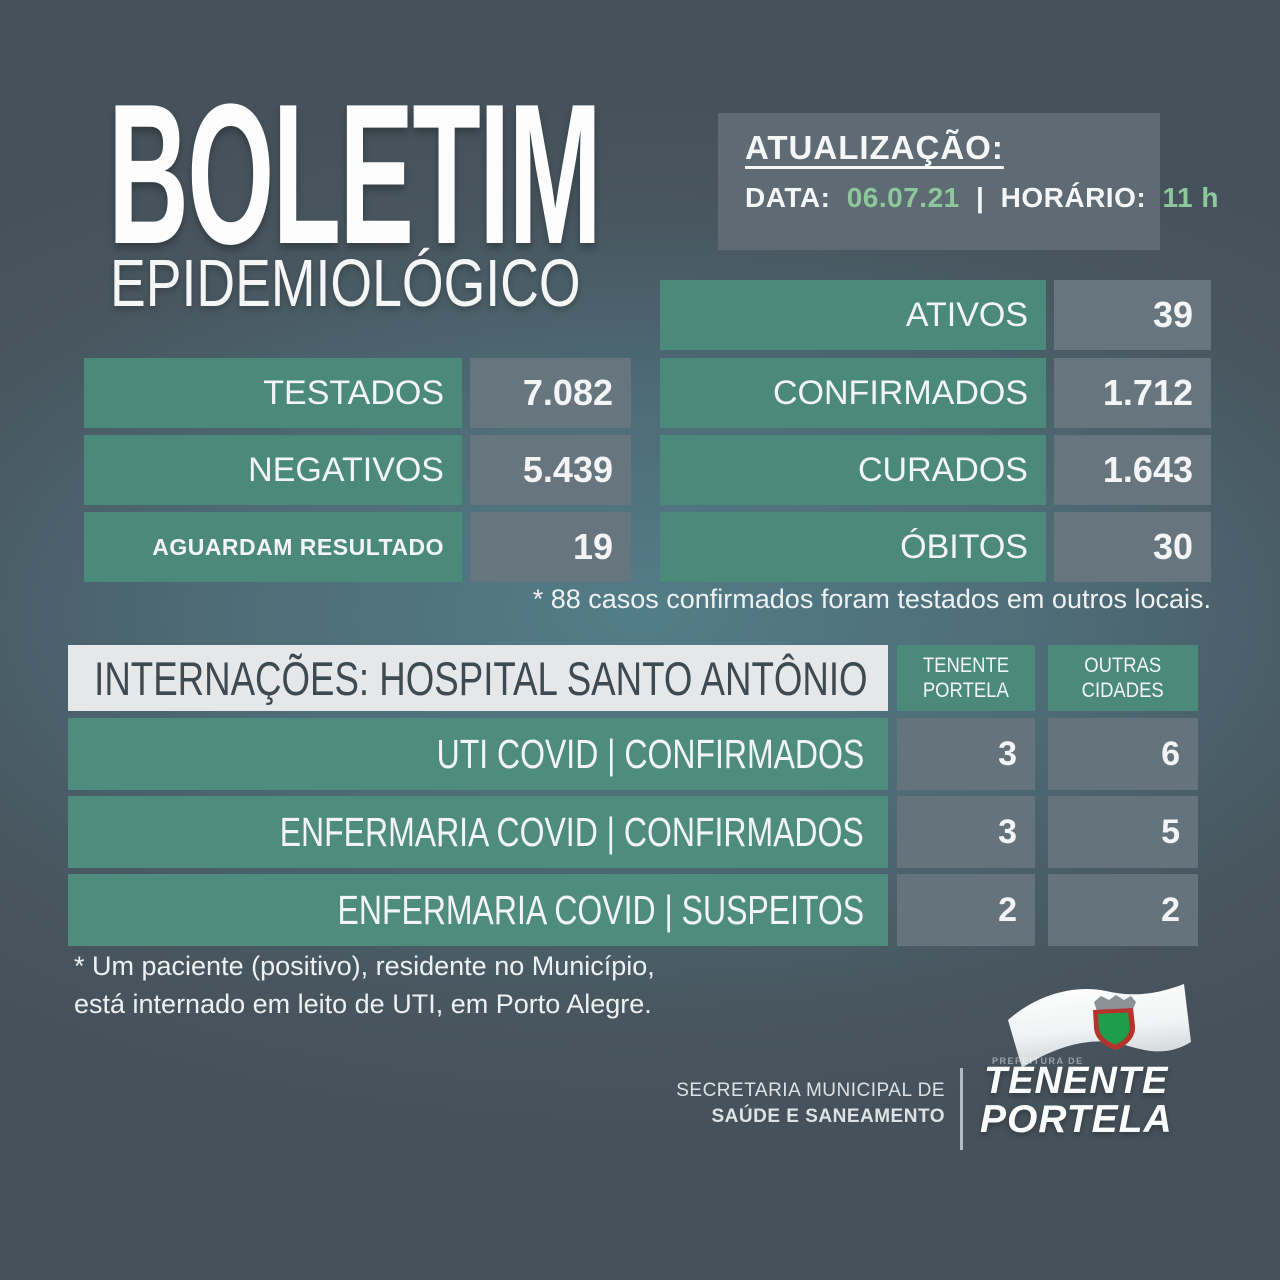 The height and width of the screenshot is (1280, 1280). What do you see at coordinates (273, 547) in the screenshot?
I see `stat-label-aguardam-resultado: AGUARDAM RESULTADO` at bounding box center [273, 547].